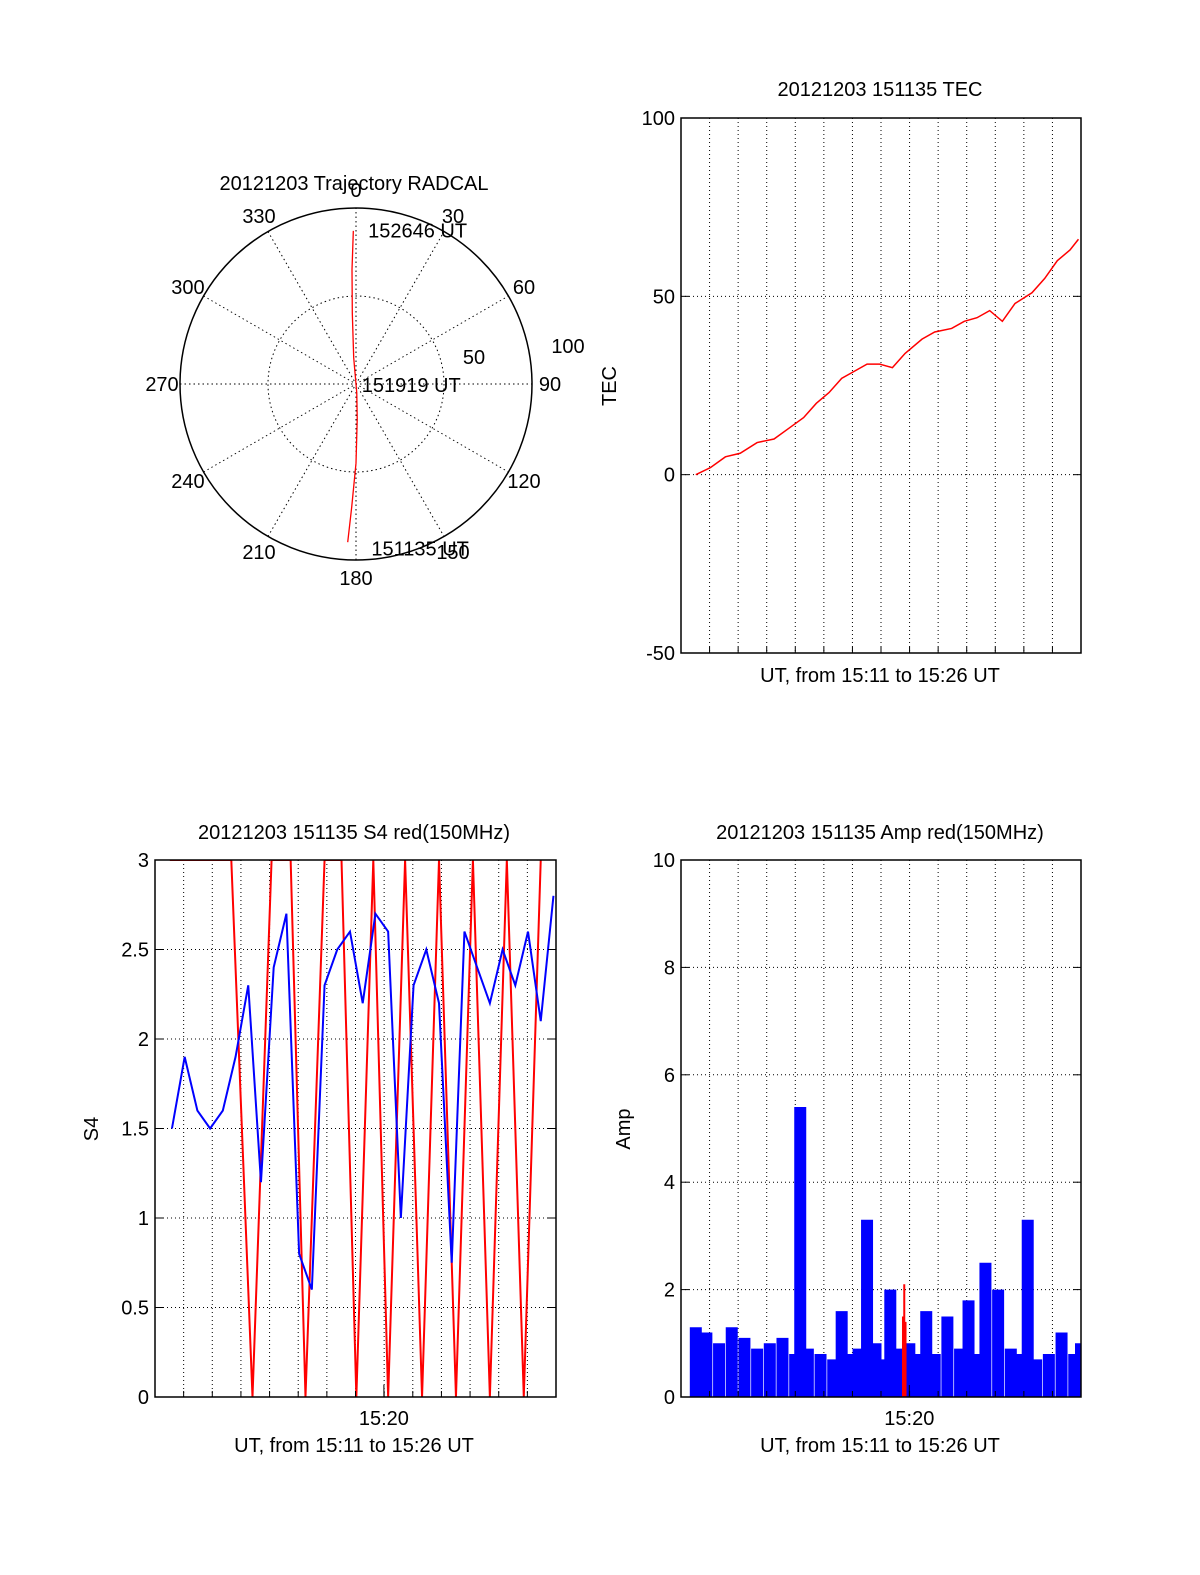 The width and height of the screenshot is (1200, 1575). Describe the element at coordinates (880, 90) in the screenshot. I see `tec-title: 20121203 151135 TEC` at that location.